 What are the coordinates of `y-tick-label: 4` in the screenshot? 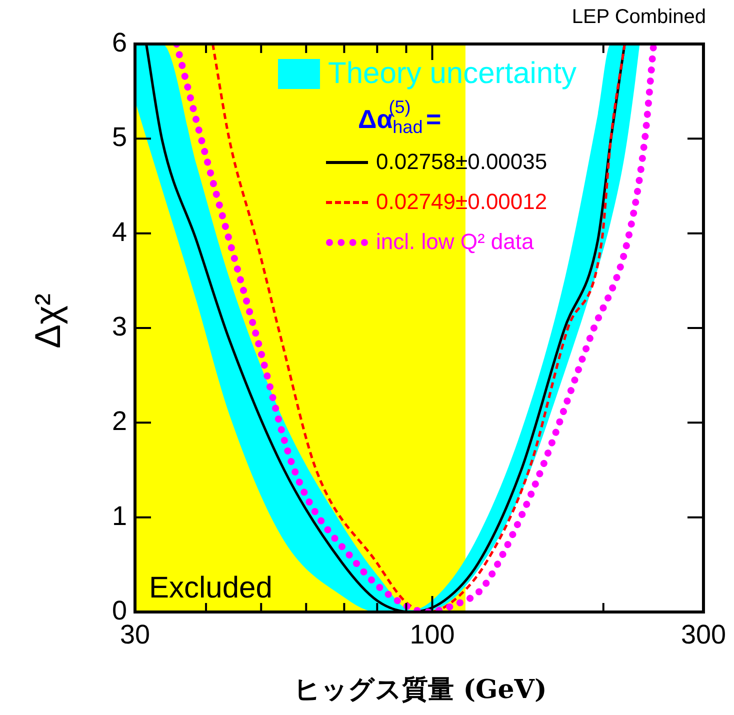 It's located at (119, 231).